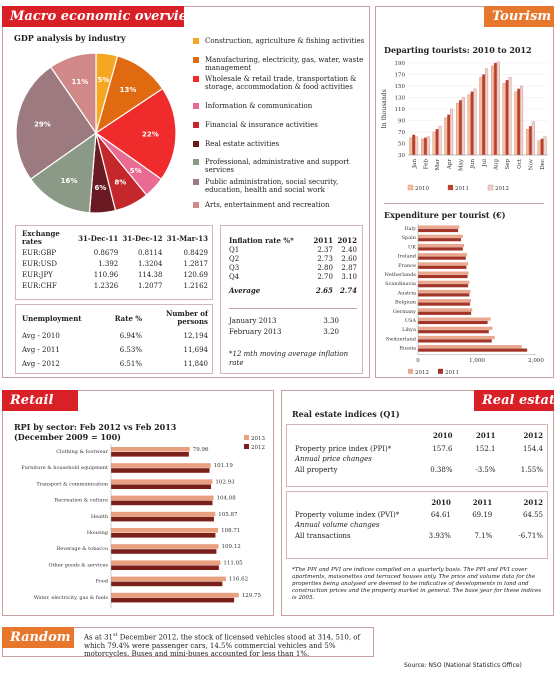 The height and width of the screenshot is (680, 557). I want to click on source-note: Source: NSO (National Statistics Office), so click(463, 665).